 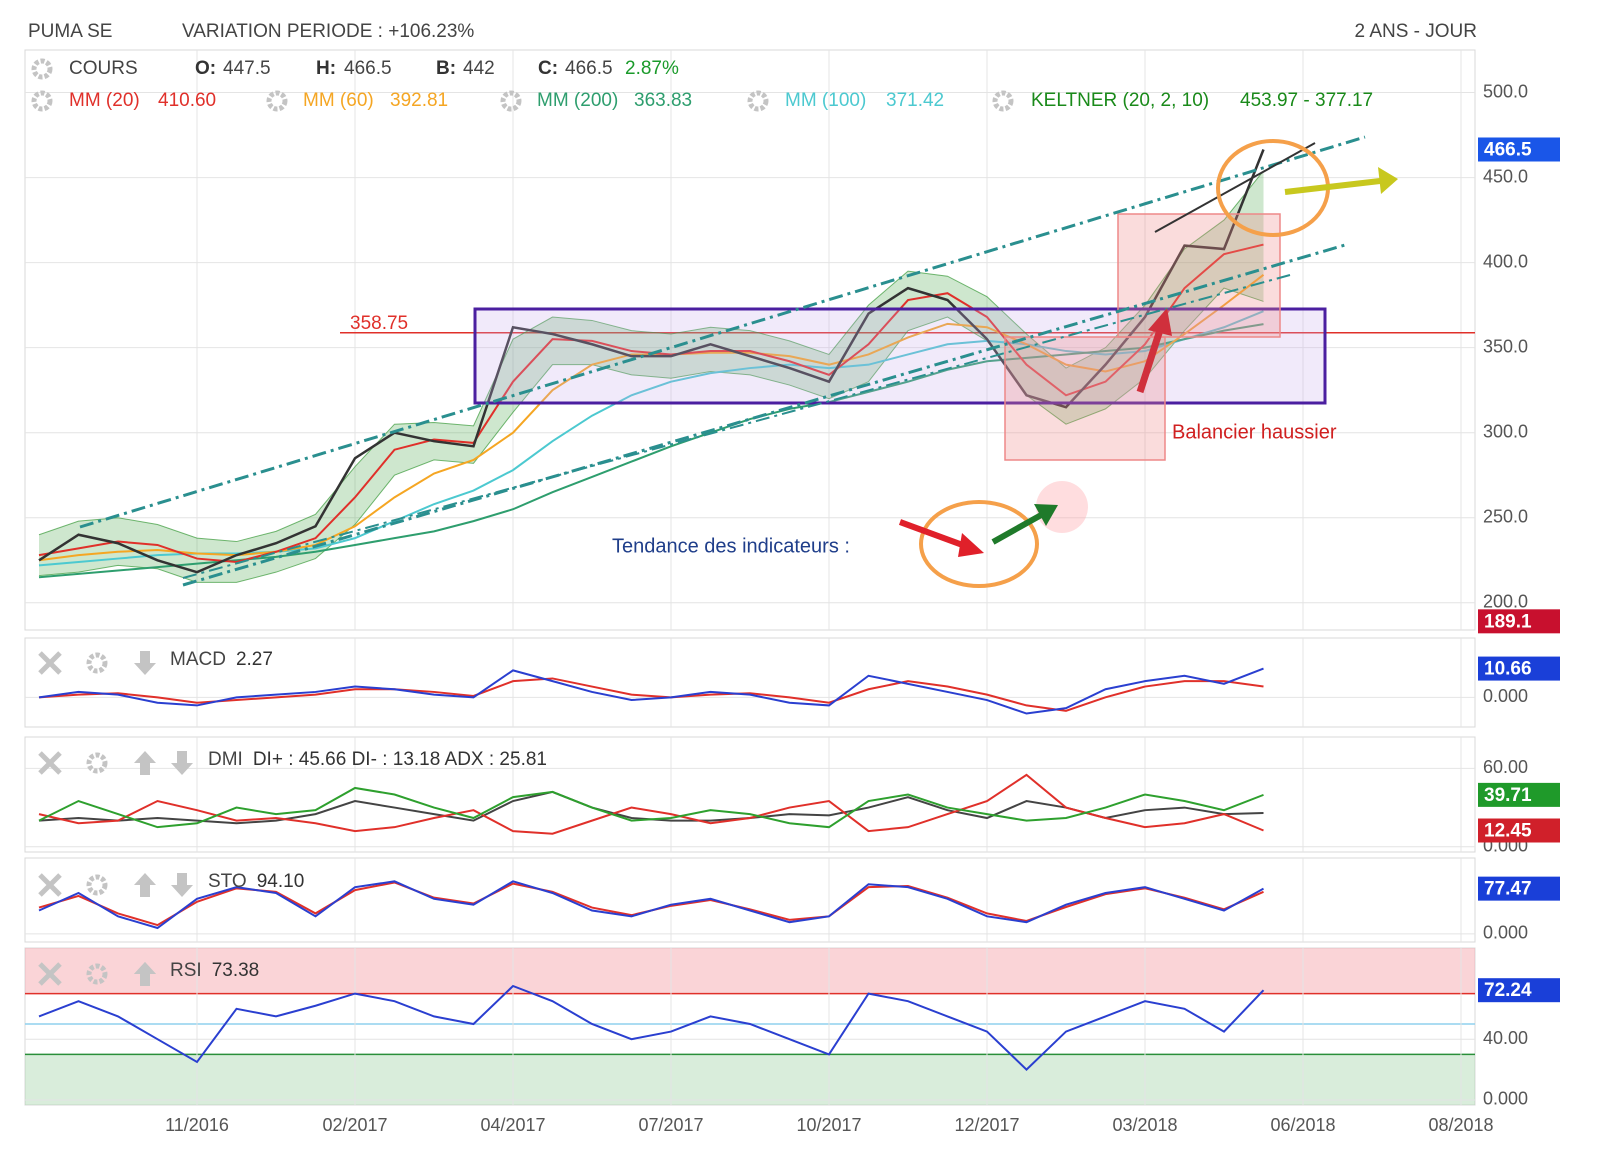 I want to click on quote-value: 442, so click(x=479, y=68).